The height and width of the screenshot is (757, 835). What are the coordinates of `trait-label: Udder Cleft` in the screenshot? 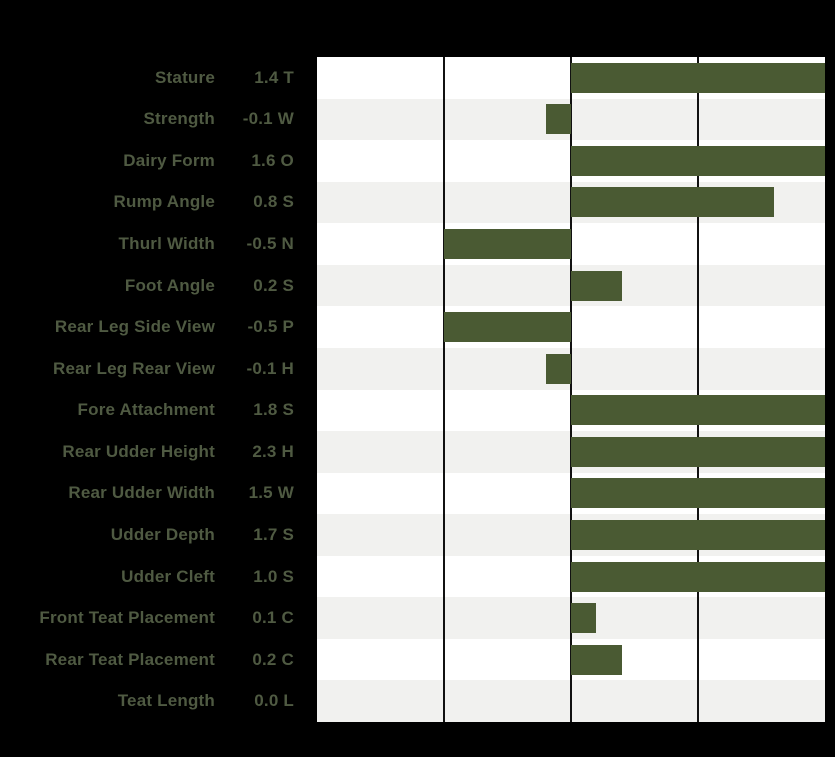 It's located at (168, 576).